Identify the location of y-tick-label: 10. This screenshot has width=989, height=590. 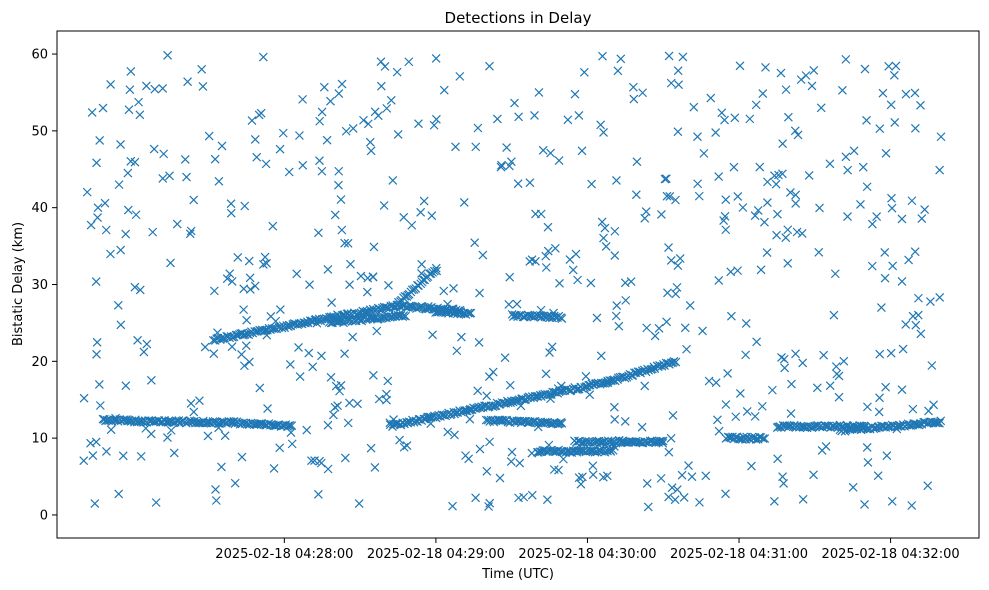
(39, 439).